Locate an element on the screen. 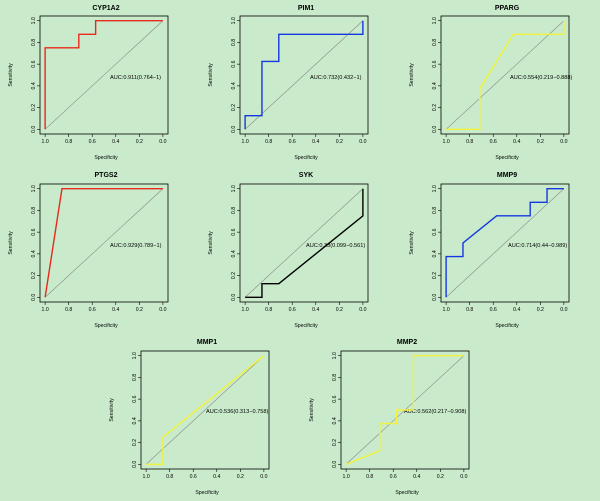  auc-label: AUC:0.536(0.313−0.758) is located at coordinates (237, 412).